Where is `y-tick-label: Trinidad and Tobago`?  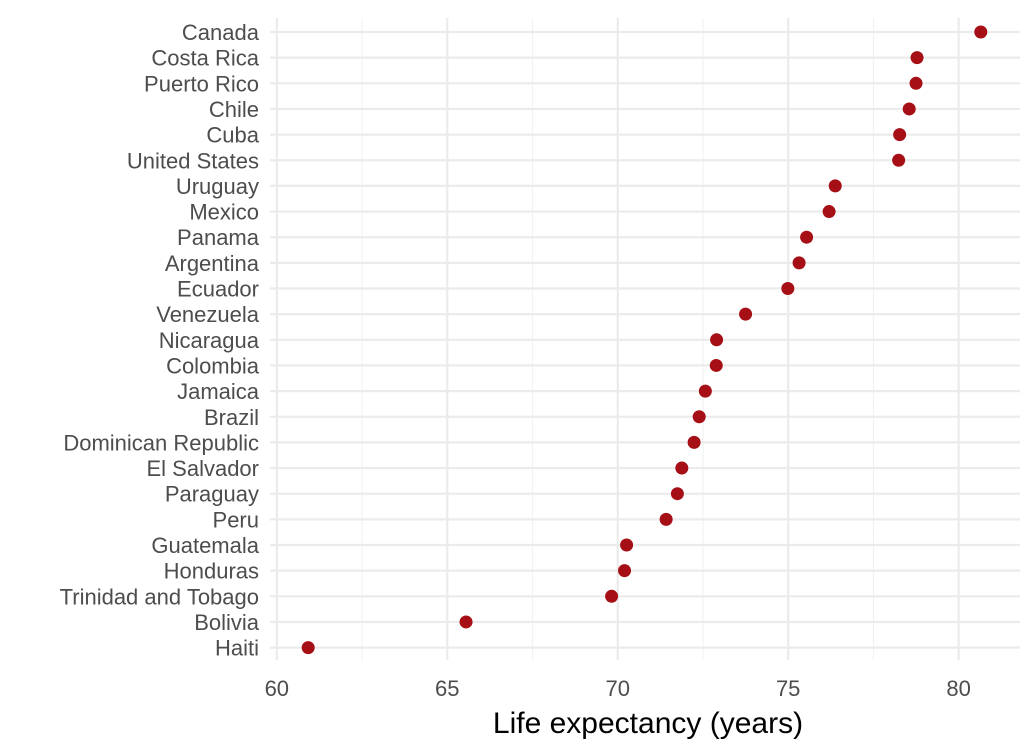
y-tick-label: Trinidad and Tobago is located at coordinates (159, 596).